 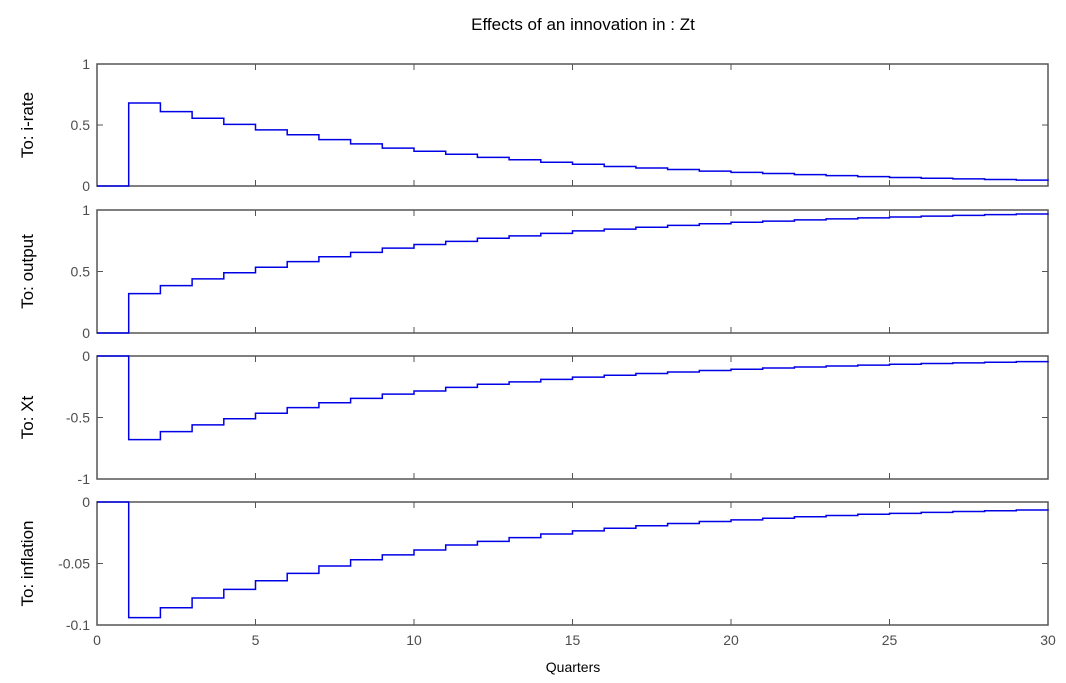 I want to click on y-tick-label: -0.1, so click(x=78, y=625).